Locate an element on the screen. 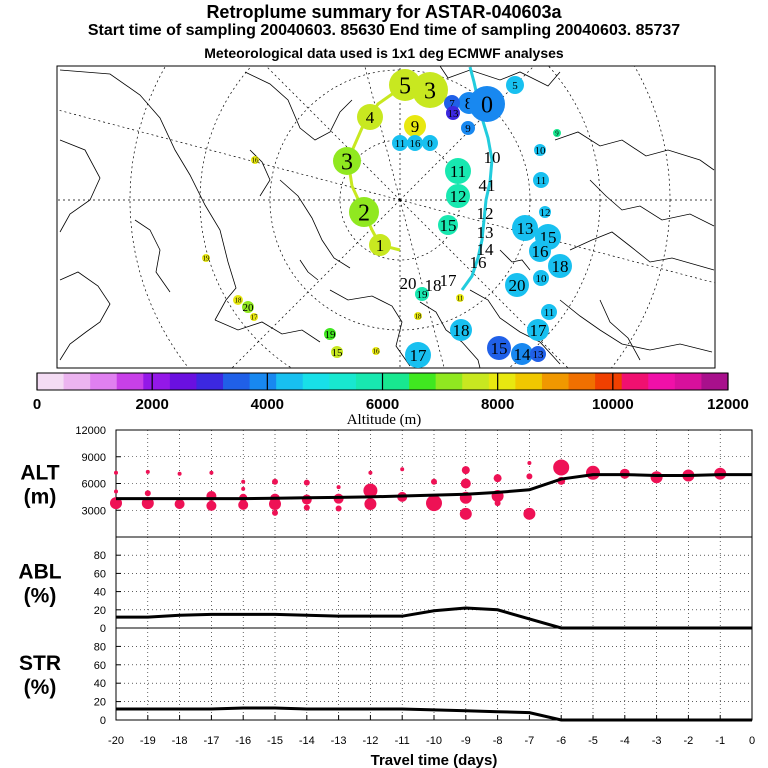 The image size is (768, 768). map-marker-label: 10 is located at coordinates (541, 151).